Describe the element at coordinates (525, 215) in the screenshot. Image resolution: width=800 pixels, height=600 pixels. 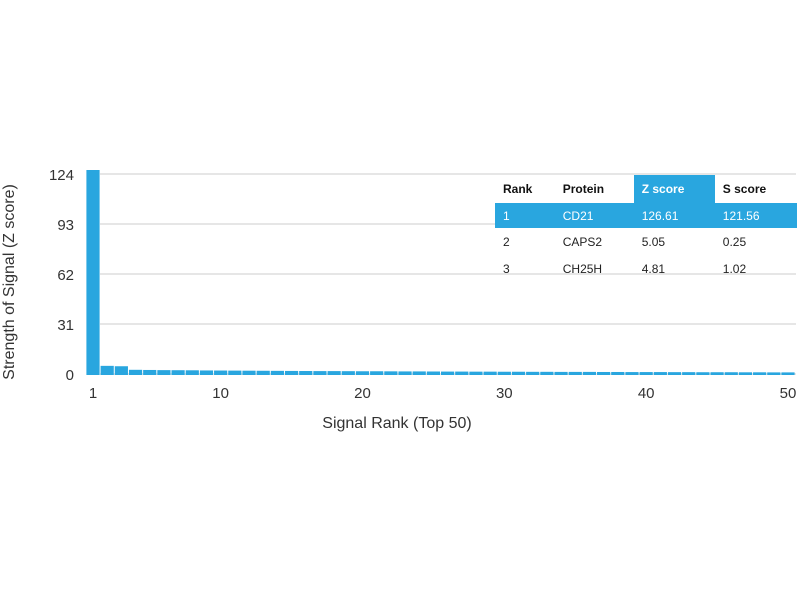
I see `table-cell: 1` at that location.